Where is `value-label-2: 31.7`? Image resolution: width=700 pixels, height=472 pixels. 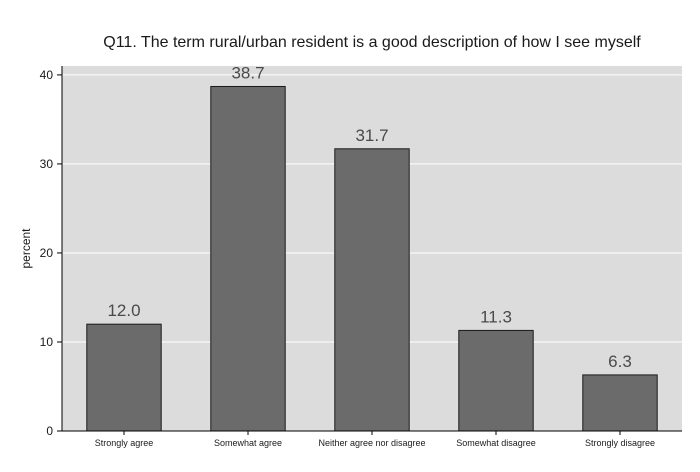
value-label-2: 31.7 is located at coordinates (371, 135).